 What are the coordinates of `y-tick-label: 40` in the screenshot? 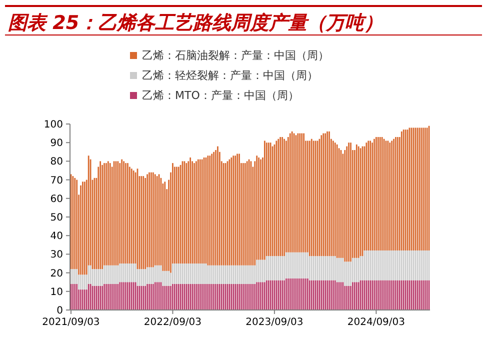 It's located at (56, 236).